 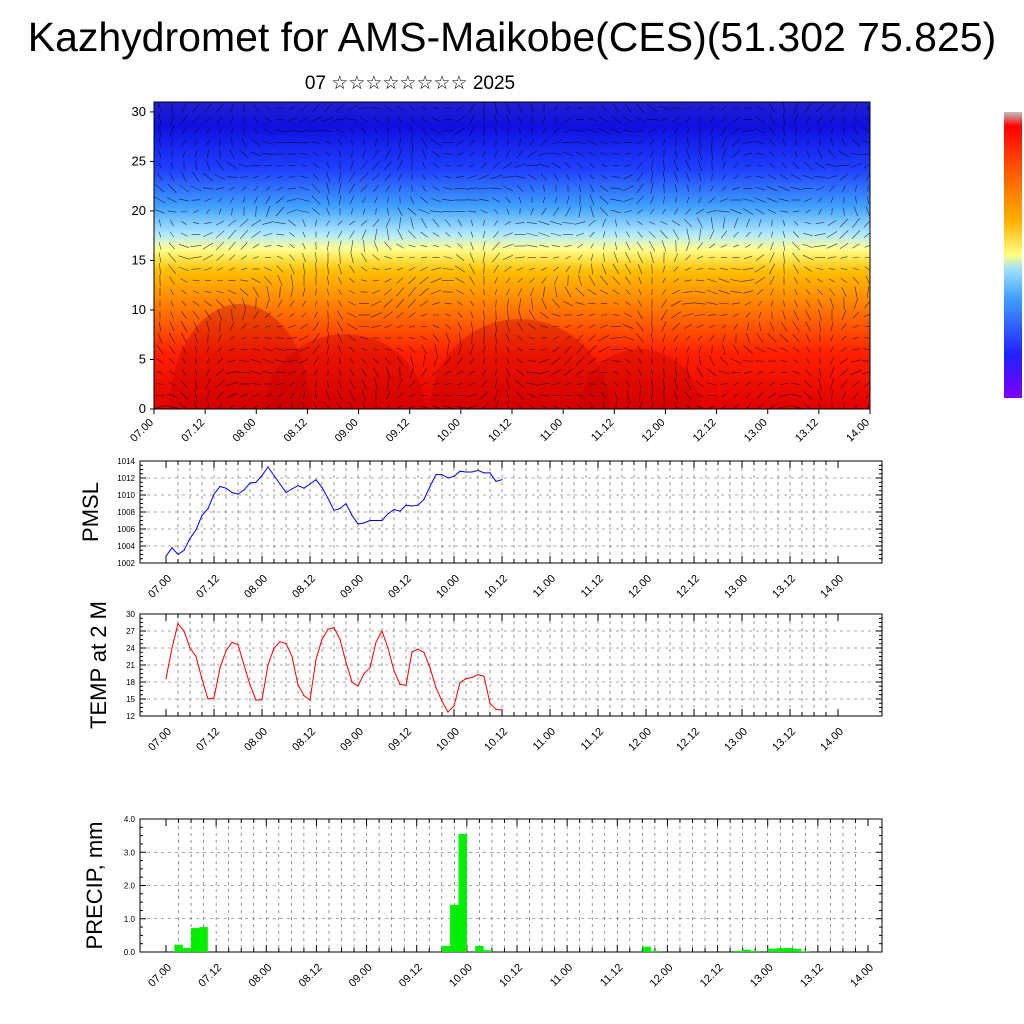 I want to click on x-tick-label: 13.00, so click(x=736, y=587).